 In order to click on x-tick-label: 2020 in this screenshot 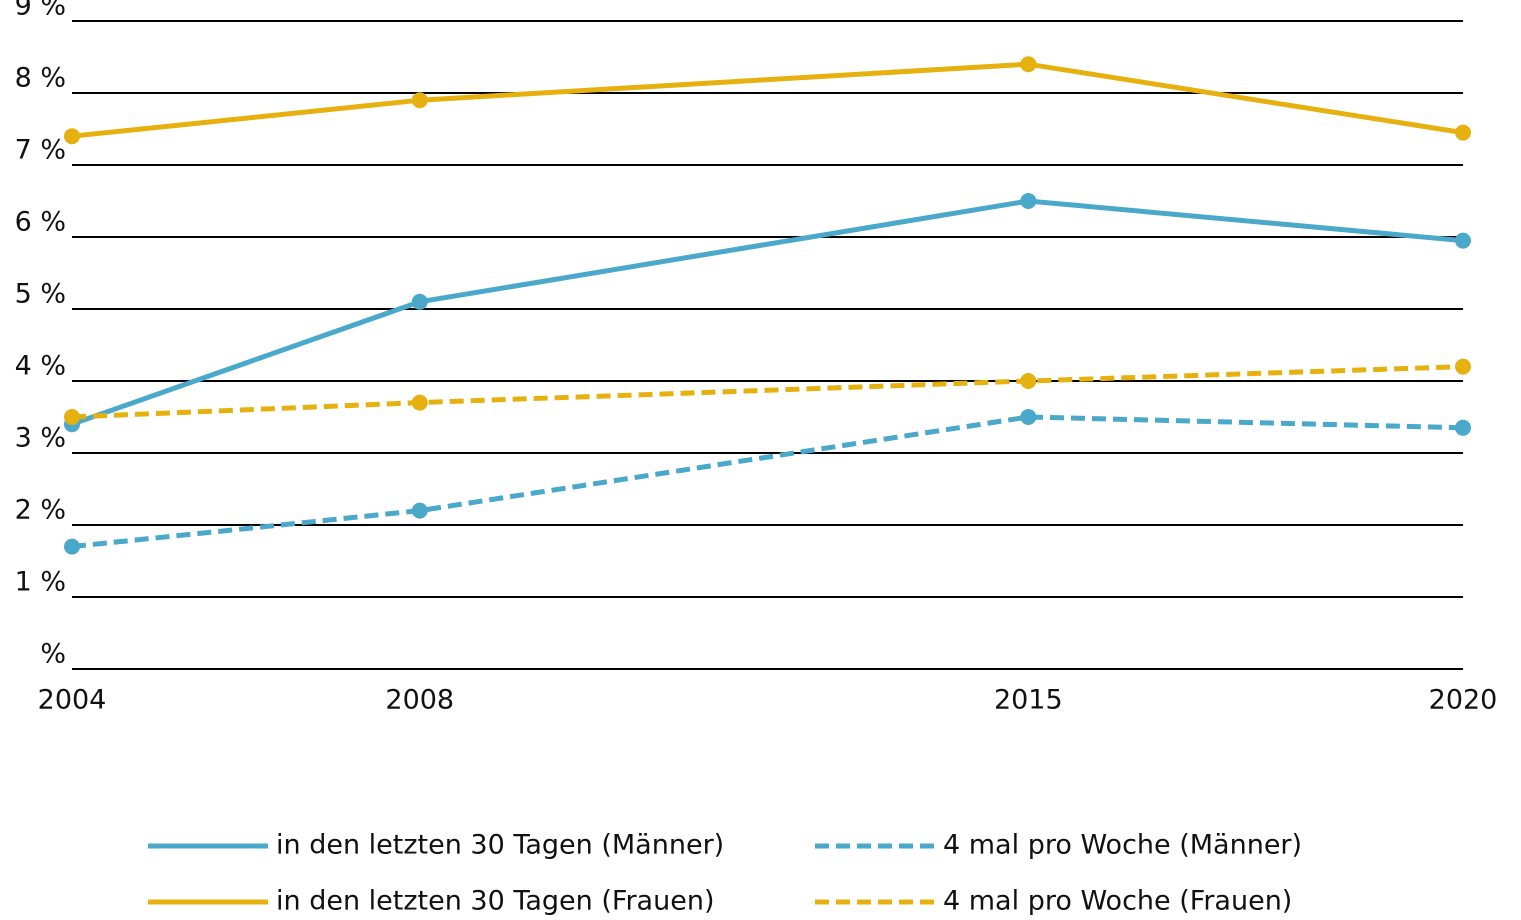, I will do `click(1463, 700)`.